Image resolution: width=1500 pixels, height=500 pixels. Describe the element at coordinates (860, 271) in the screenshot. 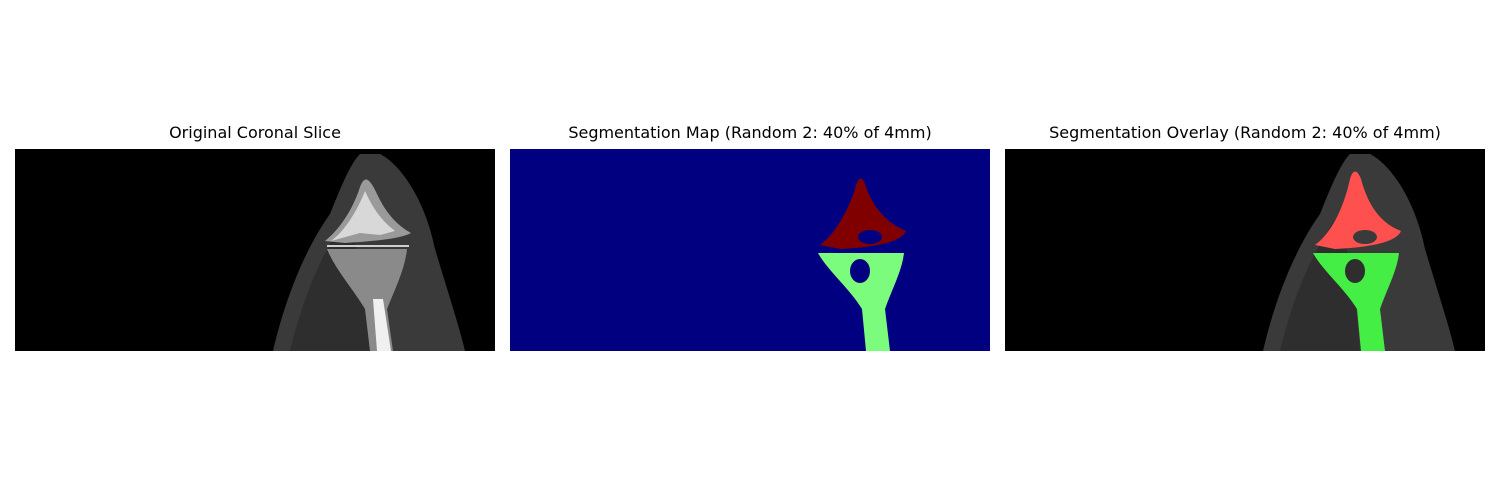

I see `lower-bone-hole` at that location.